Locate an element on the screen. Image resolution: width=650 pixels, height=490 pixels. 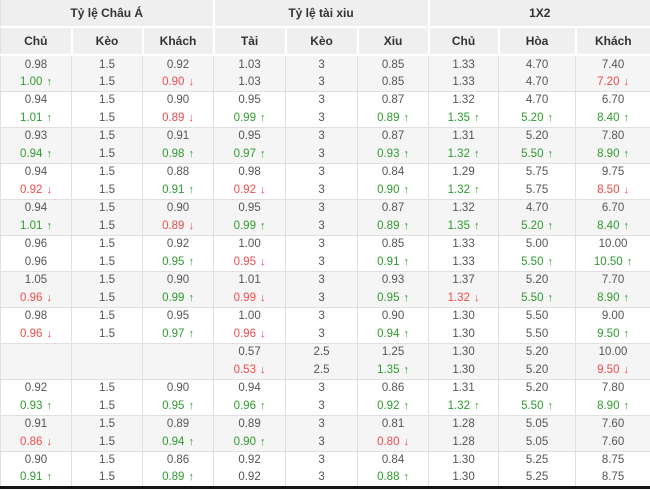
odds-value: 0.81 is located at coordinates (393, 424).